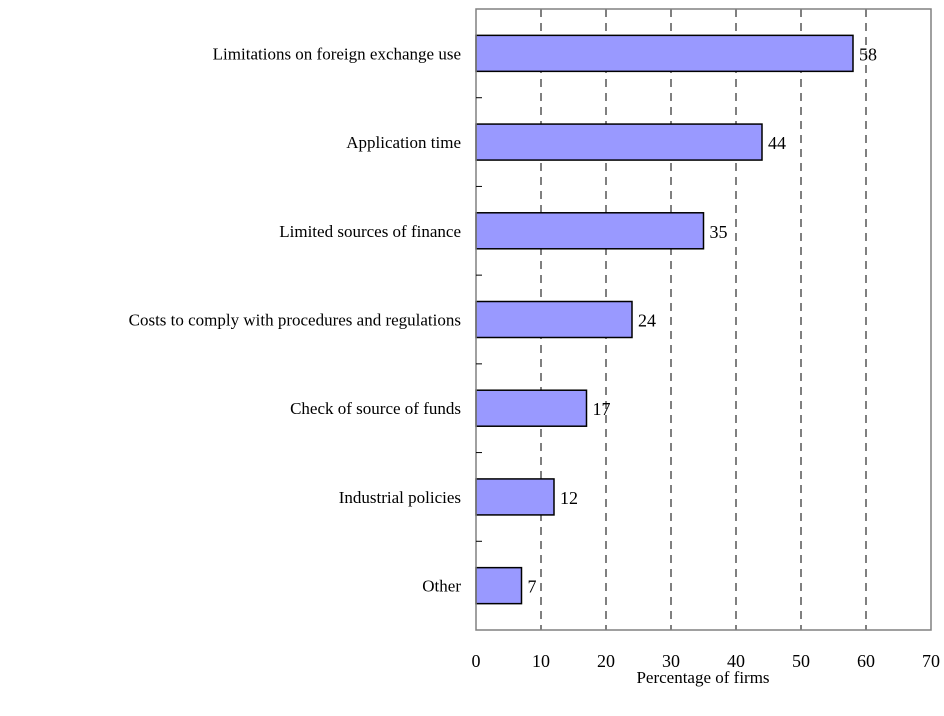  Describe the element at coordinates (647, 321) in the screenshot. I see `data-label-3: 24` at that location.